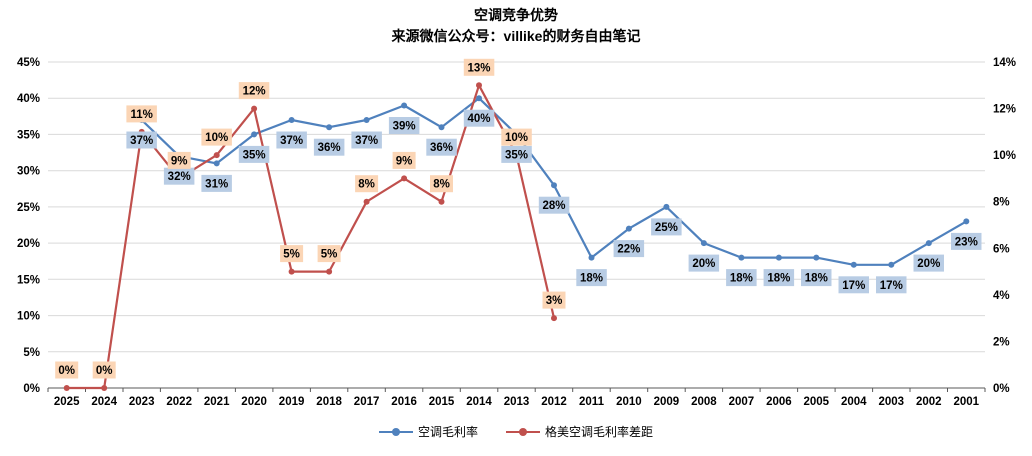 The width and height of the screenshot is (1032, 456). Describe the element at coordinates (1004, 63) in the screenshot. I see `right-axis-tick: 14%` at that location.